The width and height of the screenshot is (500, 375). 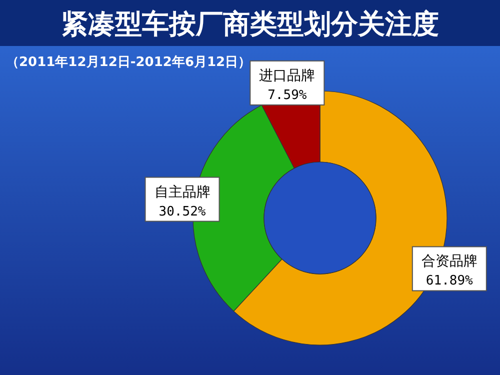 What do you see at coordinates (129, 62) in the screenshot?
I see `chart-subtitle: （2011年12月12日-2012年6月12日）` at bounding box center [129, 62].